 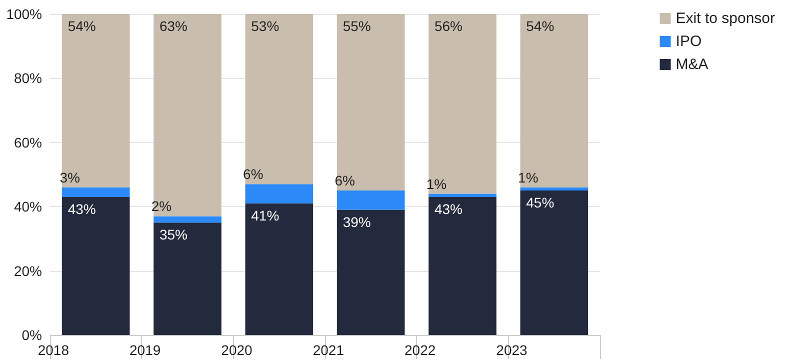 I want to click on data-label: 53%, so click(x=265, y=26).